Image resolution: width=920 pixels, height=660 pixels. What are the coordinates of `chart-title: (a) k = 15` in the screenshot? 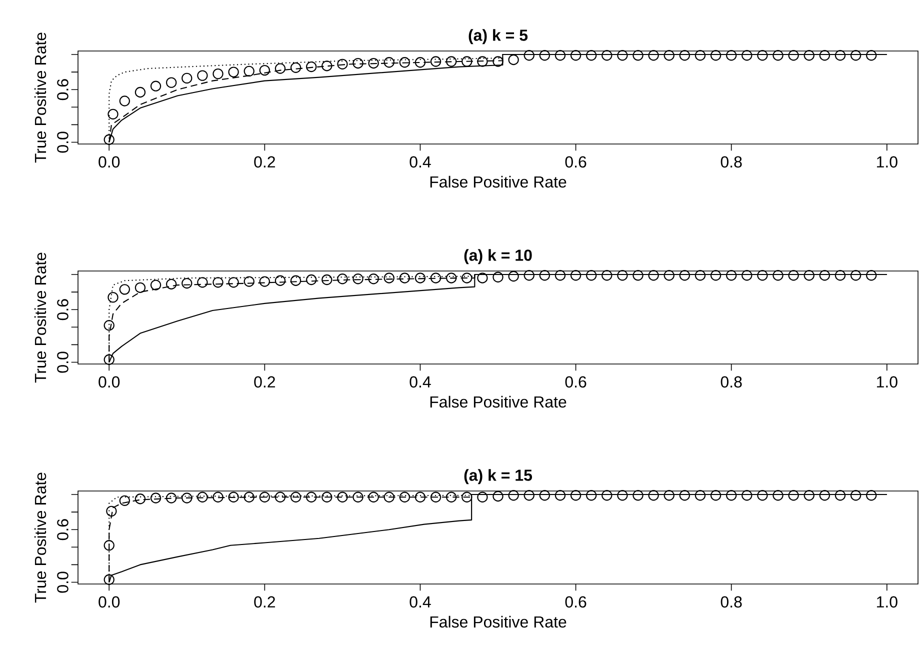 It's located at (498, 476).